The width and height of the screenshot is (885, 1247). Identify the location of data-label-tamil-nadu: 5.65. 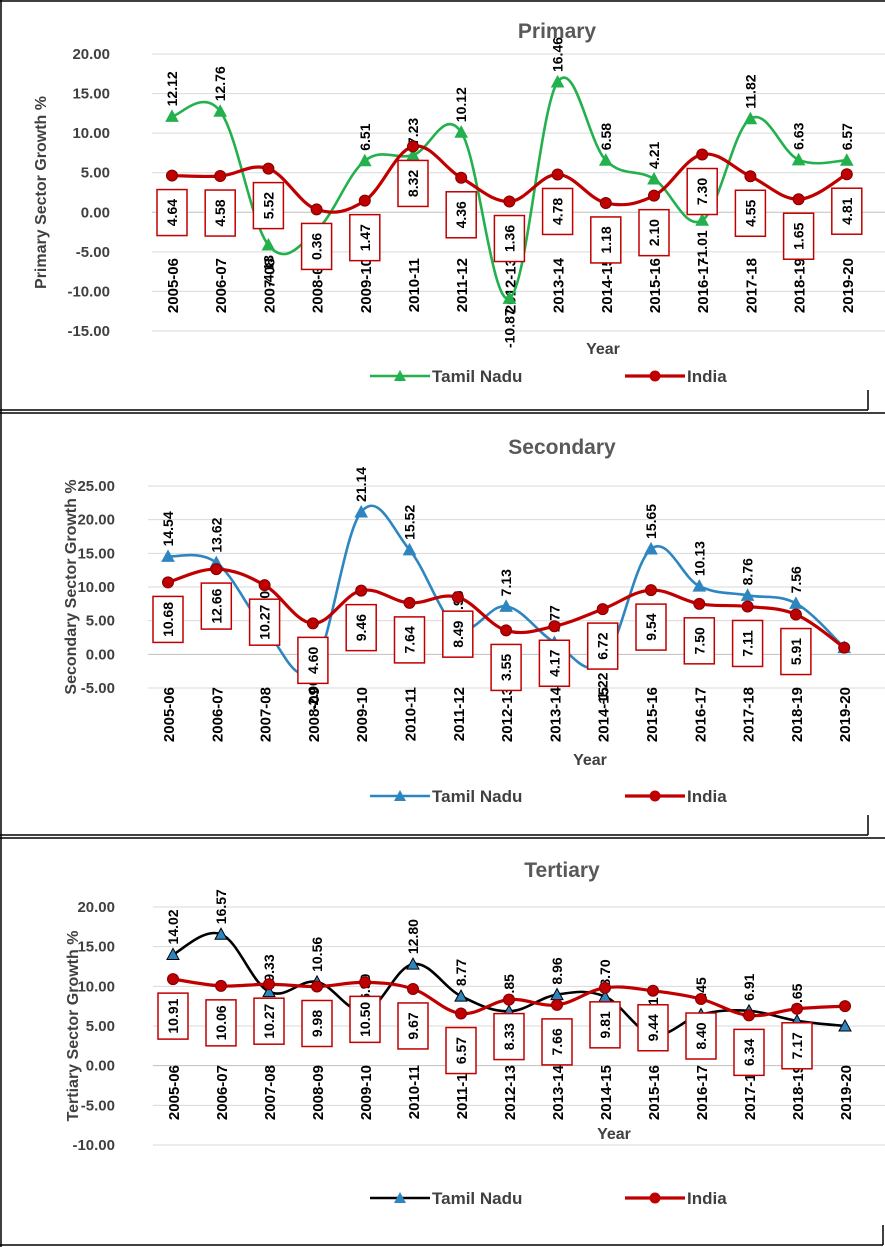
(797, 996).